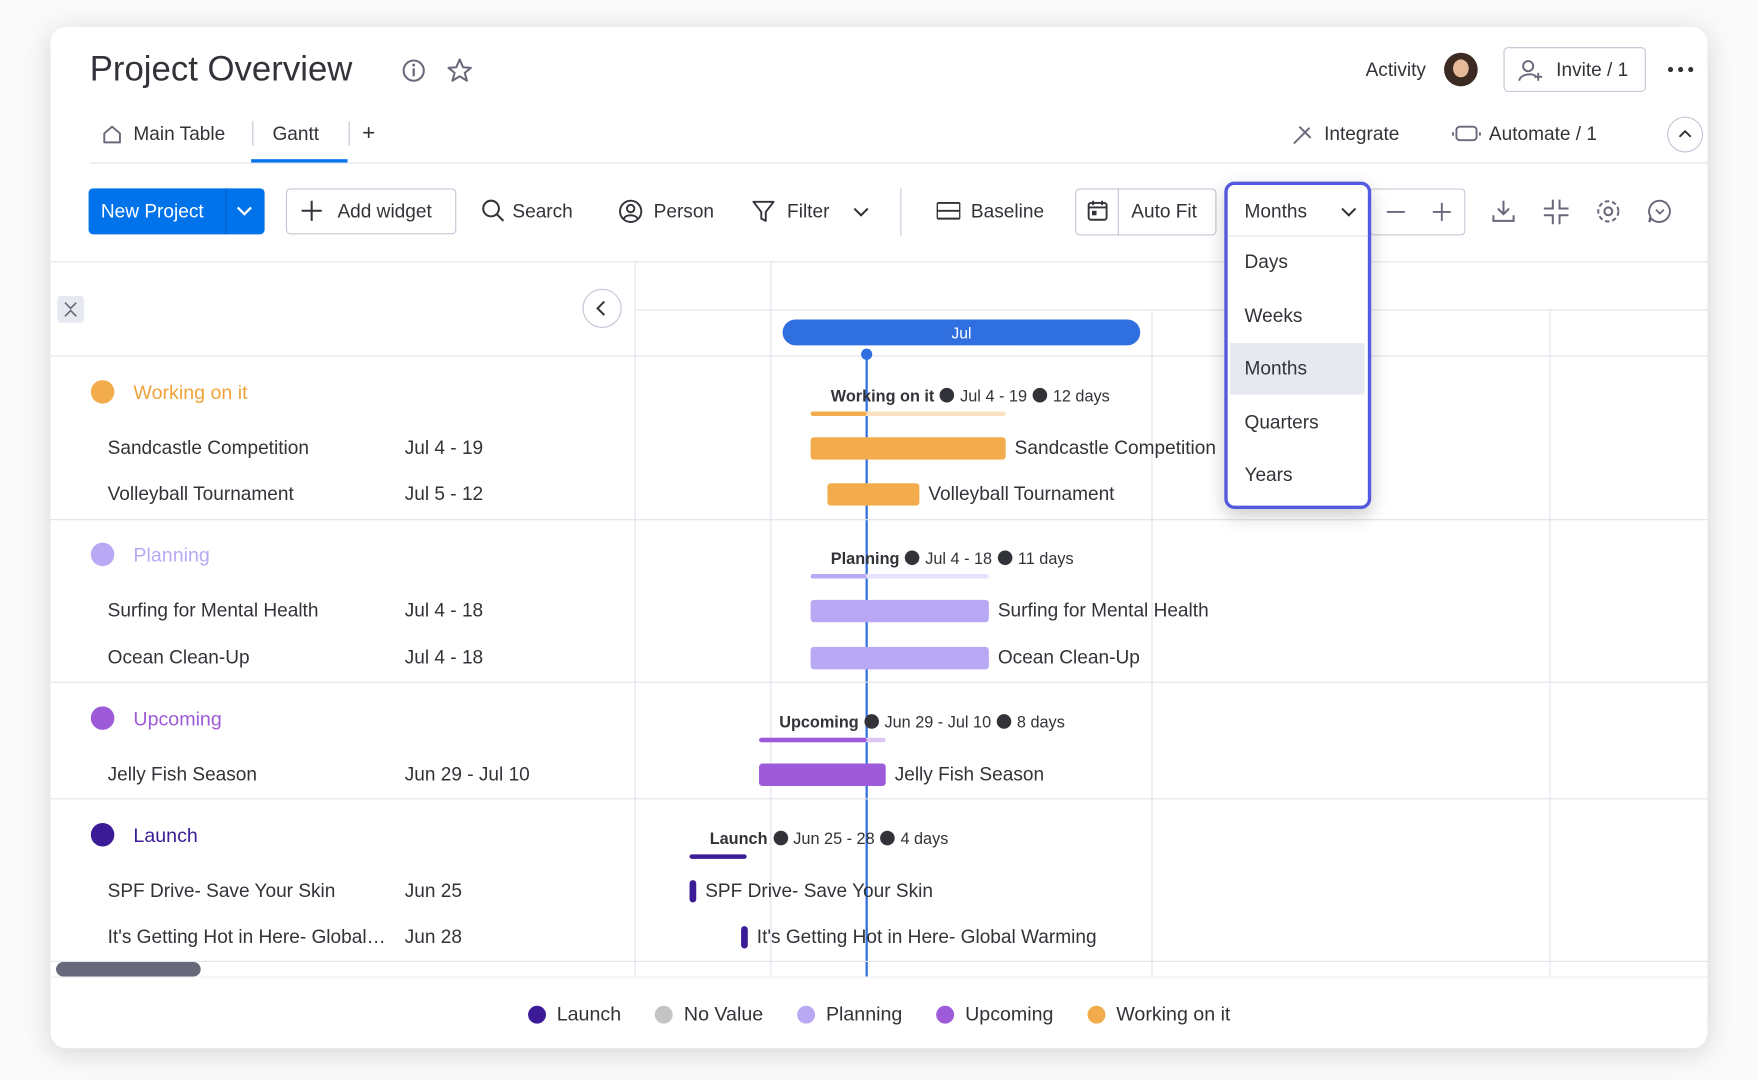 The height and width of the screenshot is (1080, 1758). What do you see at coordinates (994, 396) in the screenshot?
I see `summary-dates: Jul 4 - 19` at bounding box center [994, 396].